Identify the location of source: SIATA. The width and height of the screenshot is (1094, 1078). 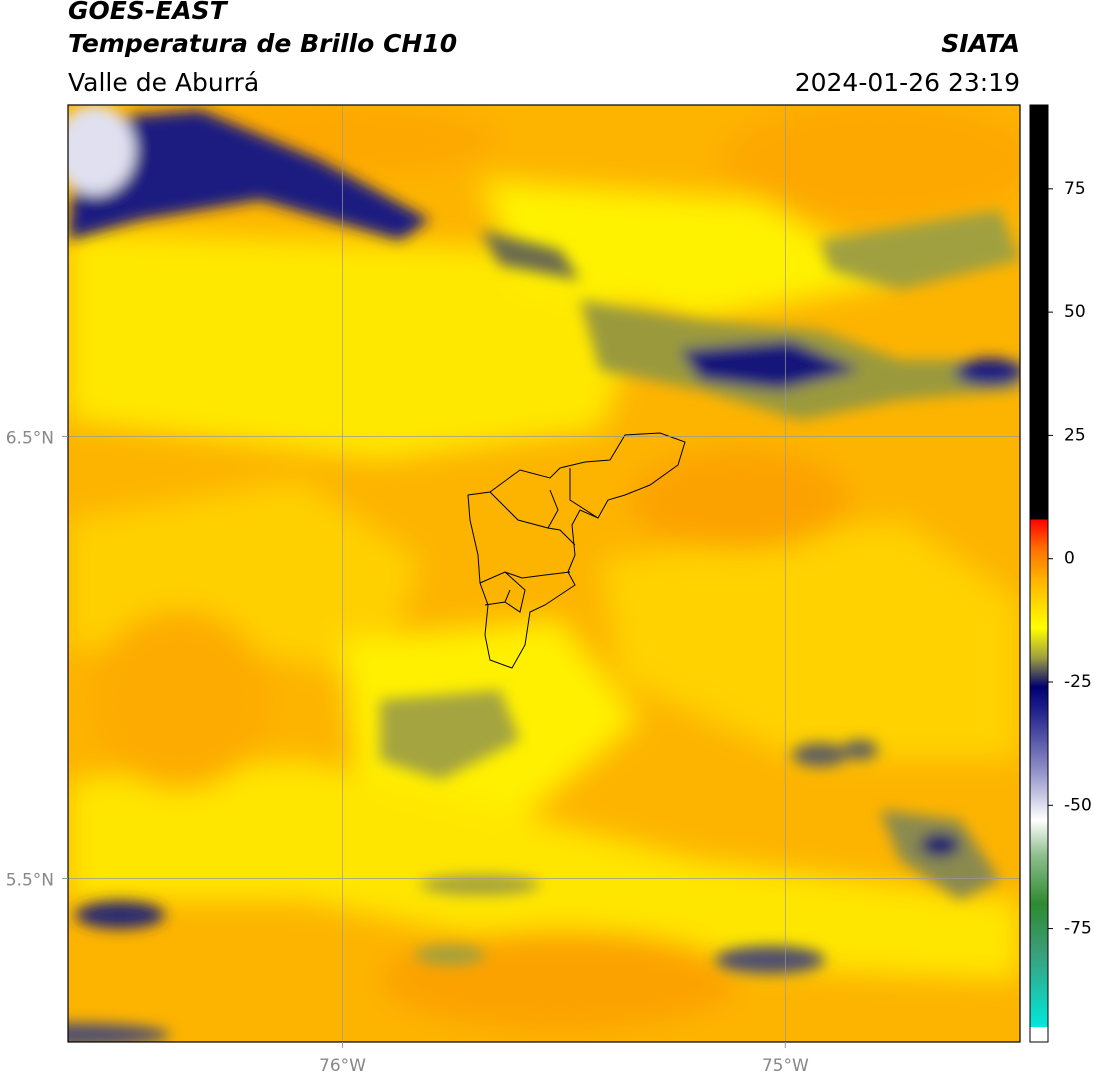
(980, 43).